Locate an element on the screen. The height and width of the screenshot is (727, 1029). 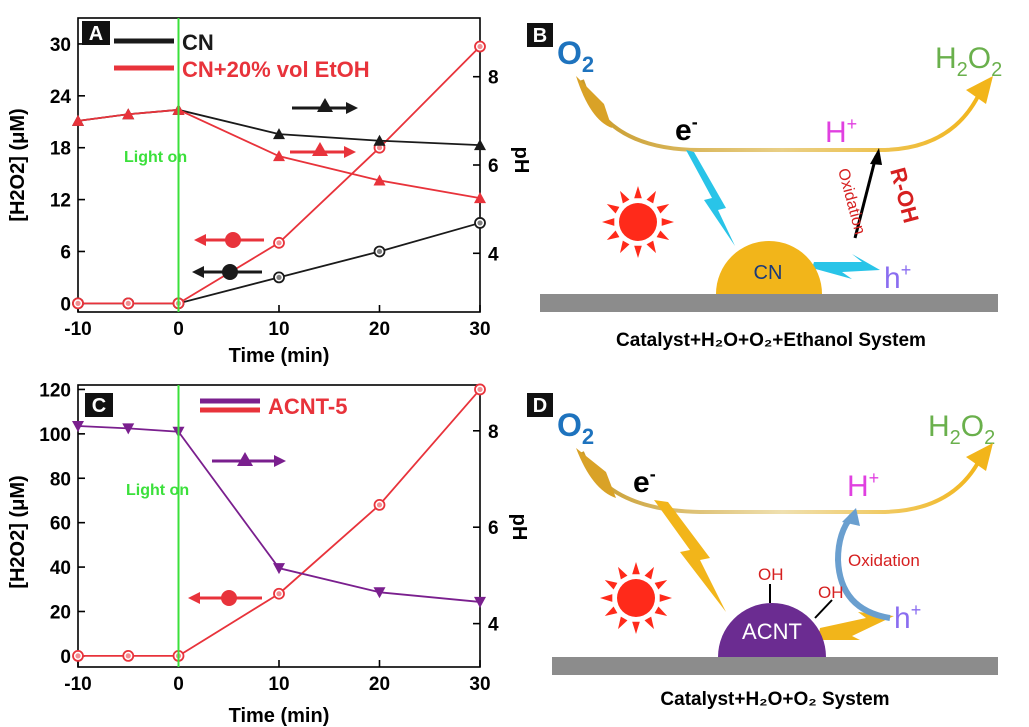
panel-d-substrate is located at coordinates (775, 666).